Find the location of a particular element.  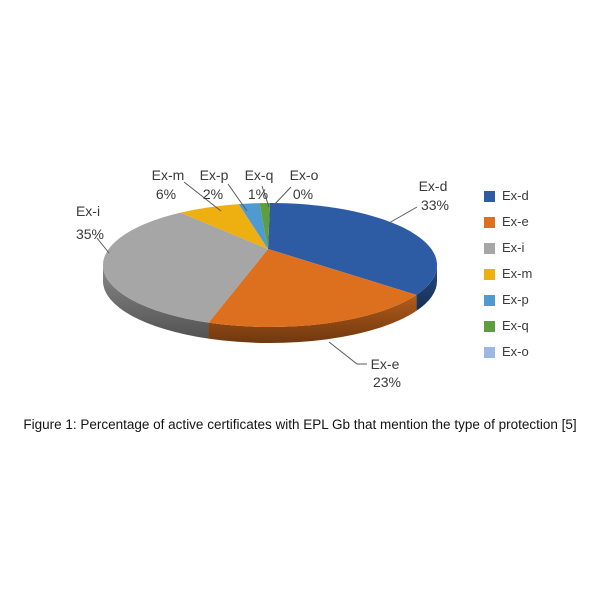

legend-item-ex-i: Ex-i is located at coordinates (508, 247).